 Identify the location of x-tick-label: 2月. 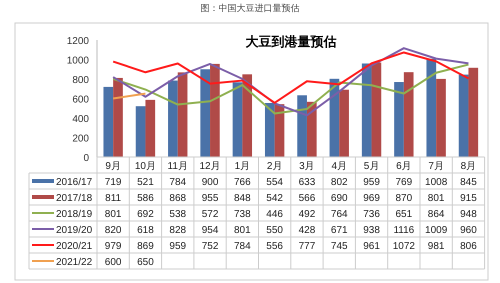
(274, 166).